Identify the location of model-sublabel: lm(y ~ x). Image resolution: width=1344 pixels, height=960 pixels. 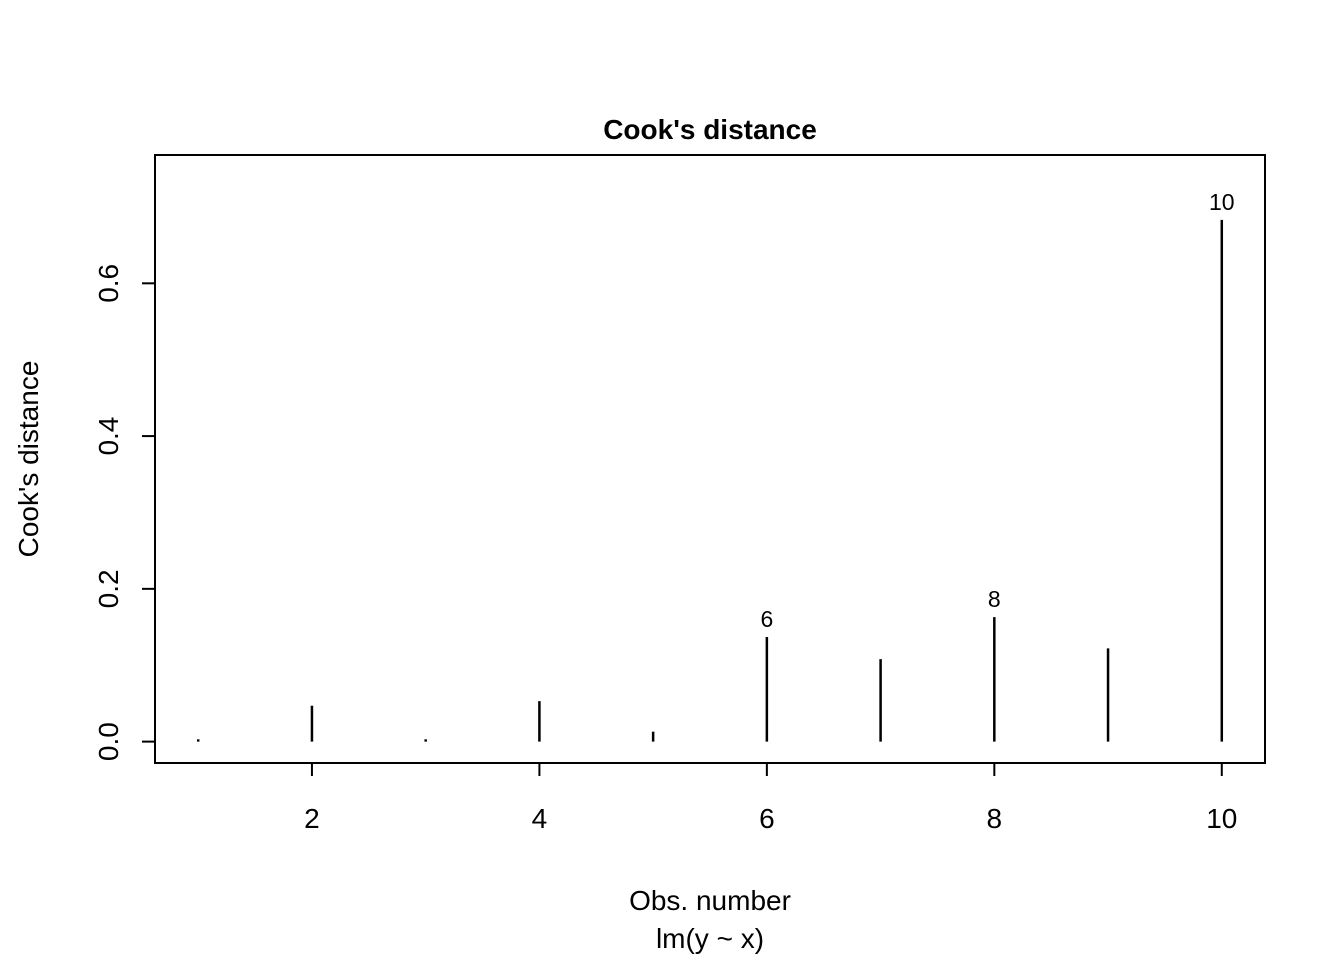
(710, 938).